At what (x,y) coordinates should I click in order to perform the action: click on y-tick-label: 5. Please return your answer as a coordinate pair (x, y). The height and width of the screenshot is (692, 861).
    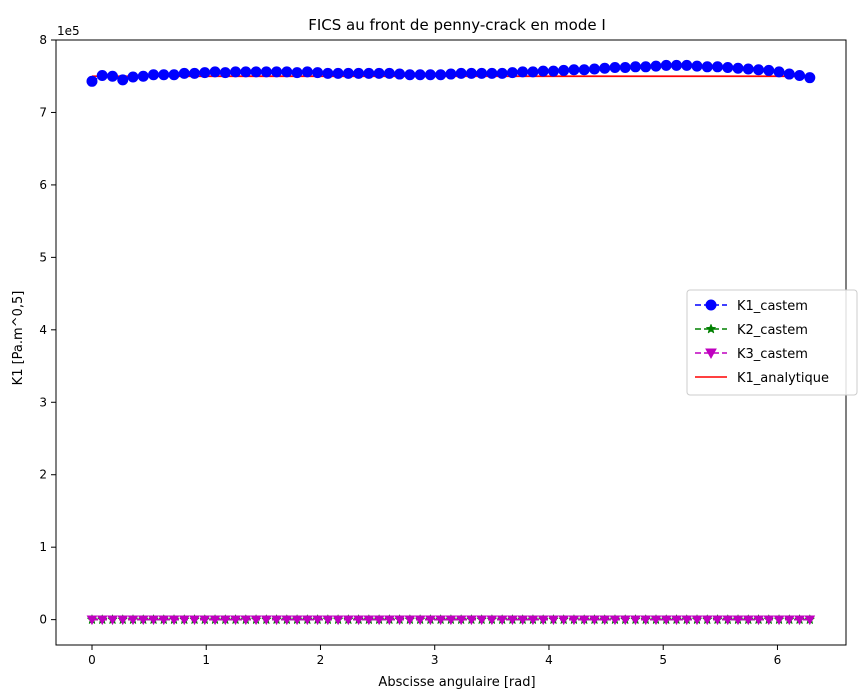
    Looking at the image, I should click on (43, 257).